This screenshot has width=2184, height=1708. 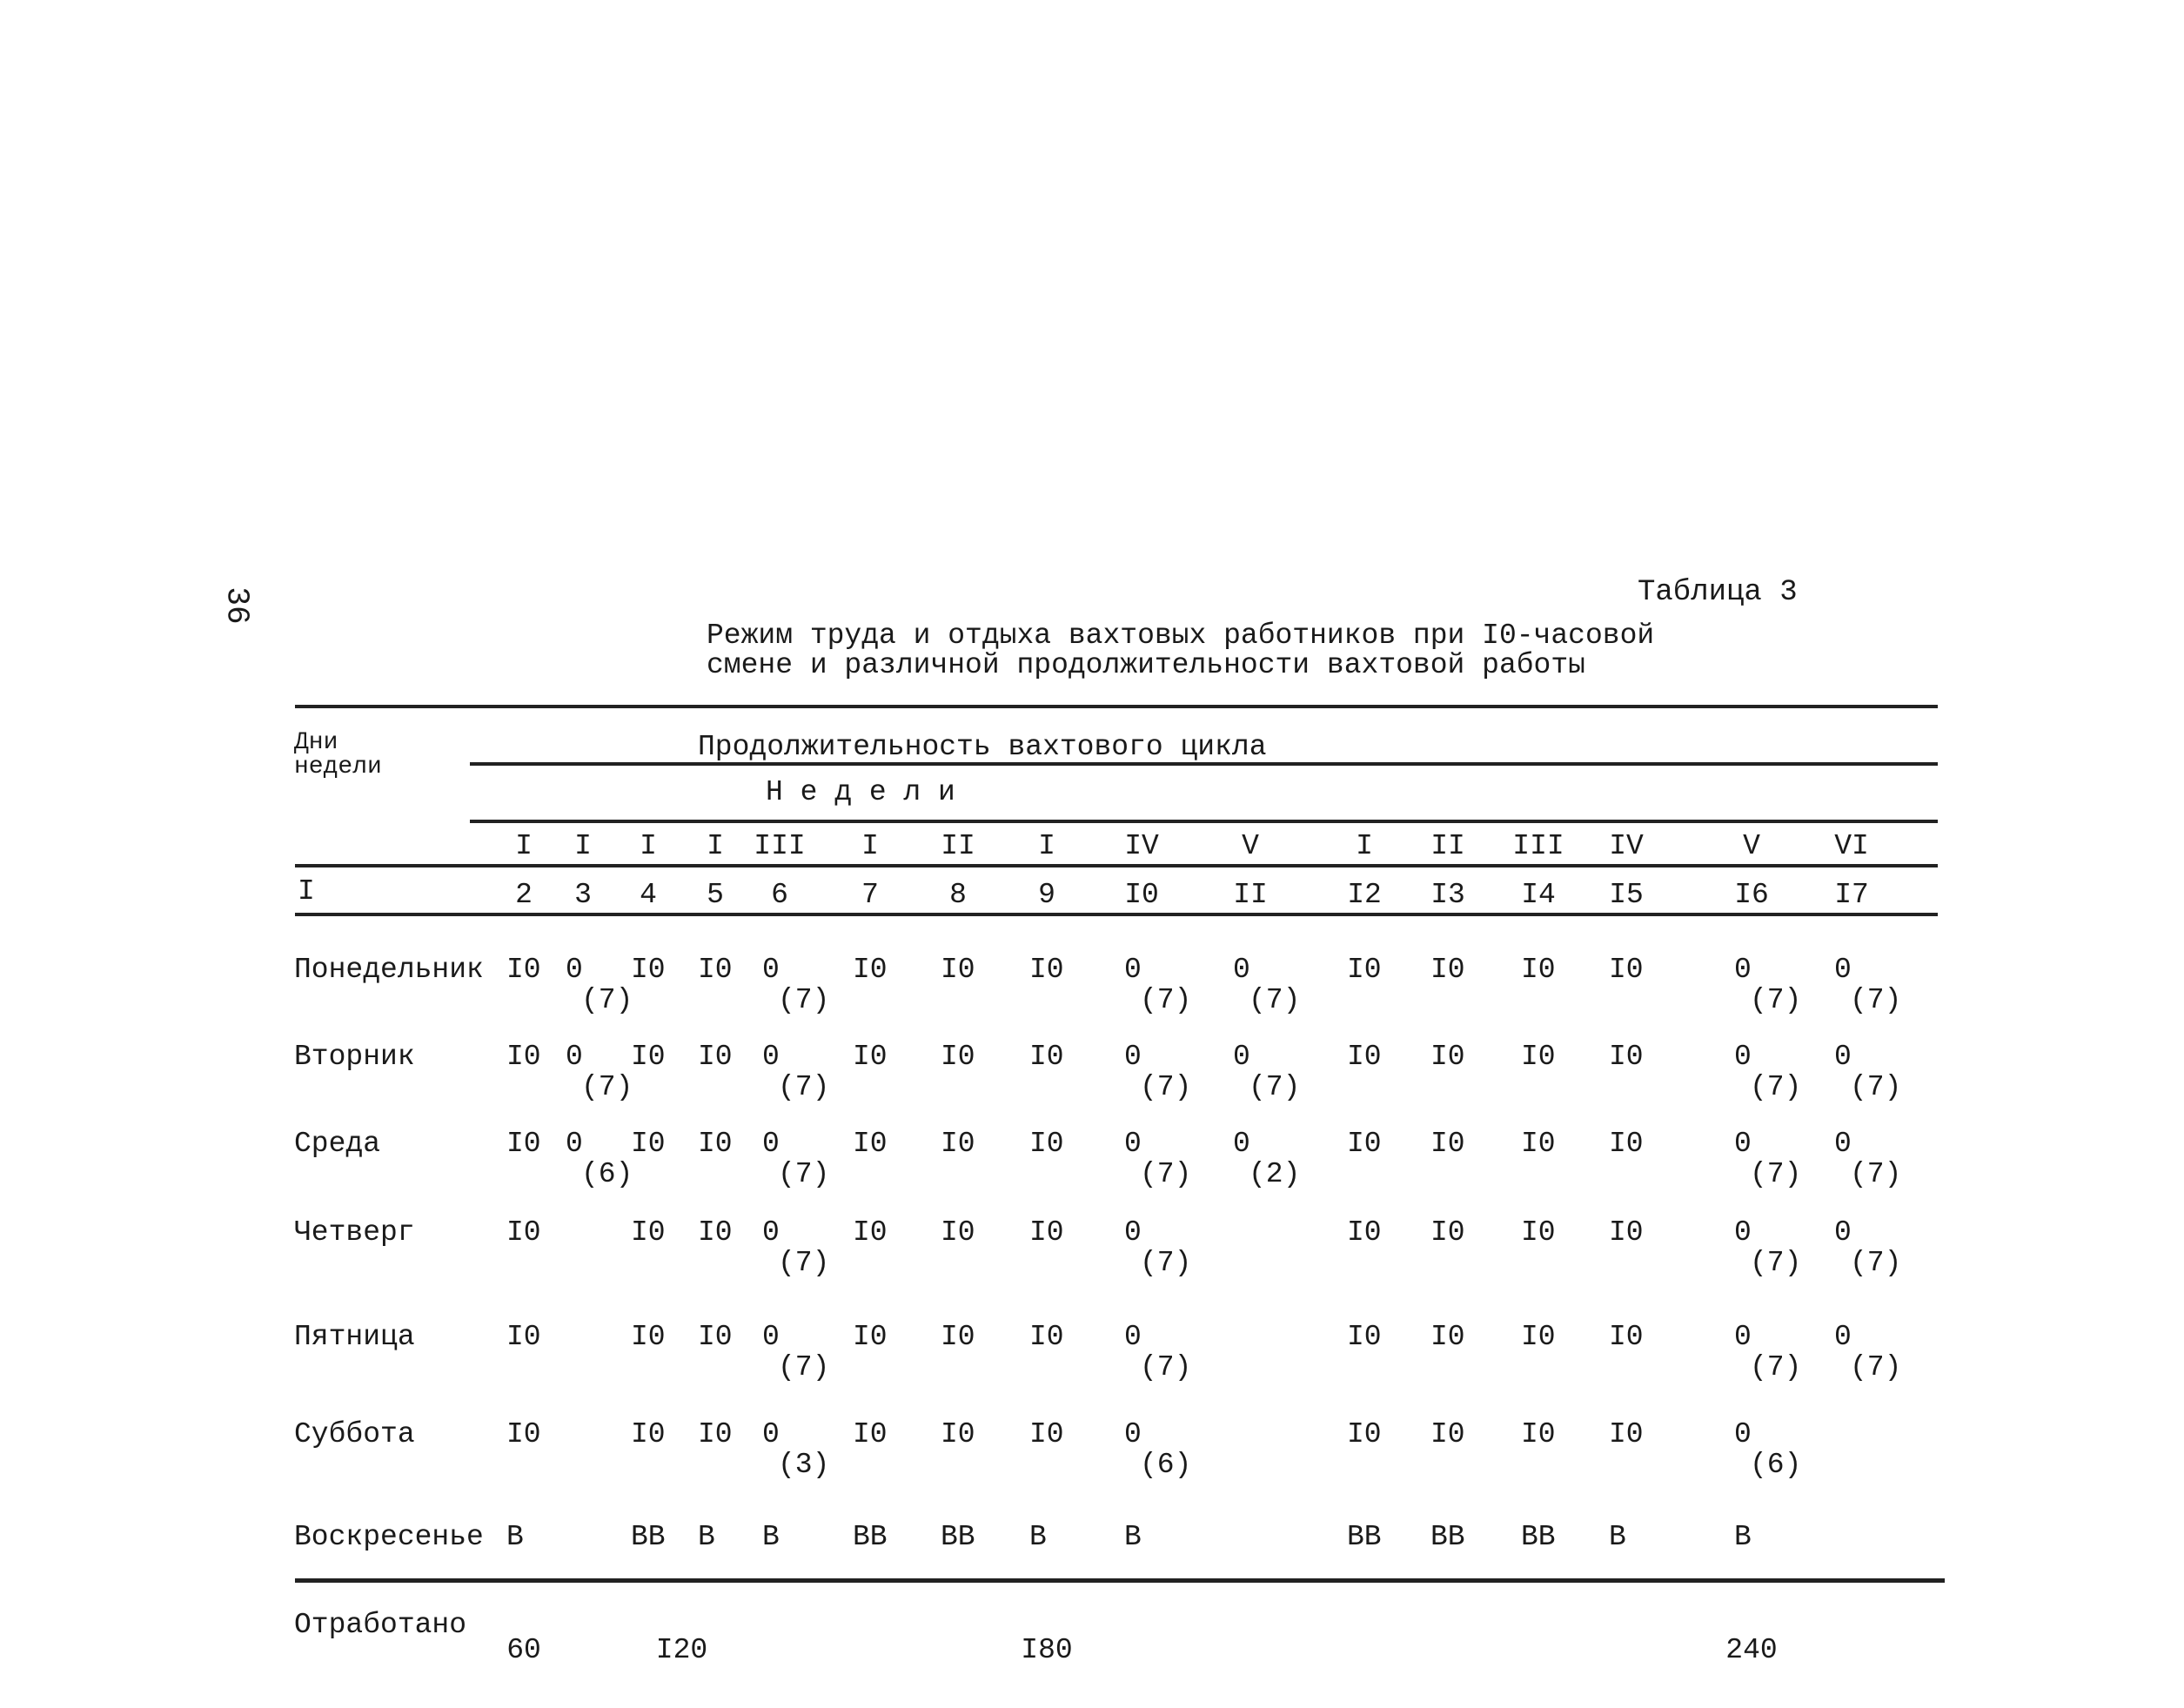 I want to click on footer-value: 60, so click(x=523, y=1650).